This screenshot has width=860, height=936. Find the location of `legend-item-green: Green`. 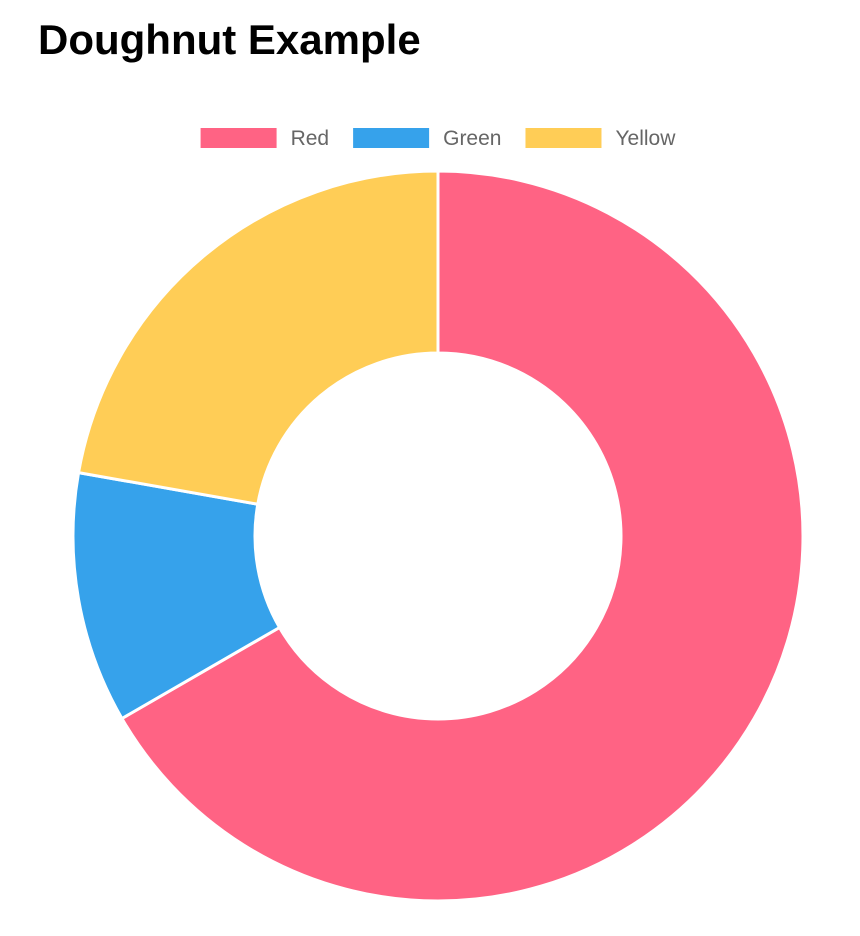

legend-item-green: Green is located at coordinates (427, 138).